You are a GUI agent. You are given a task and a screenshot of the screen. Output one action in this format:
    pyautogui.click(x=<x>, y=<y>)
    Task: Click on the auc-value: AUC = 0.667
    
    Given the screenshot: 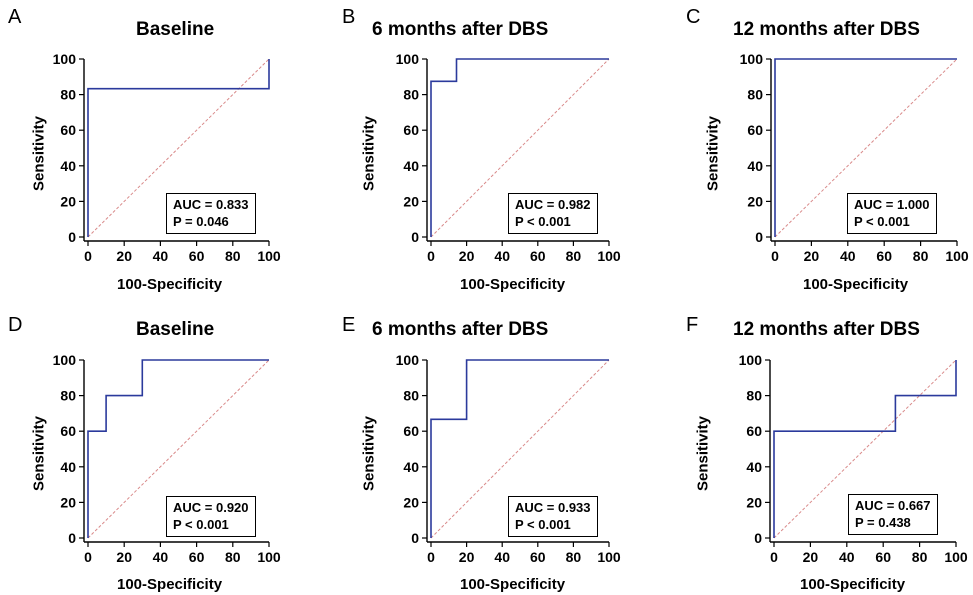 What is the action you would take?
    pyautogui.click(x=893, y=505)
    